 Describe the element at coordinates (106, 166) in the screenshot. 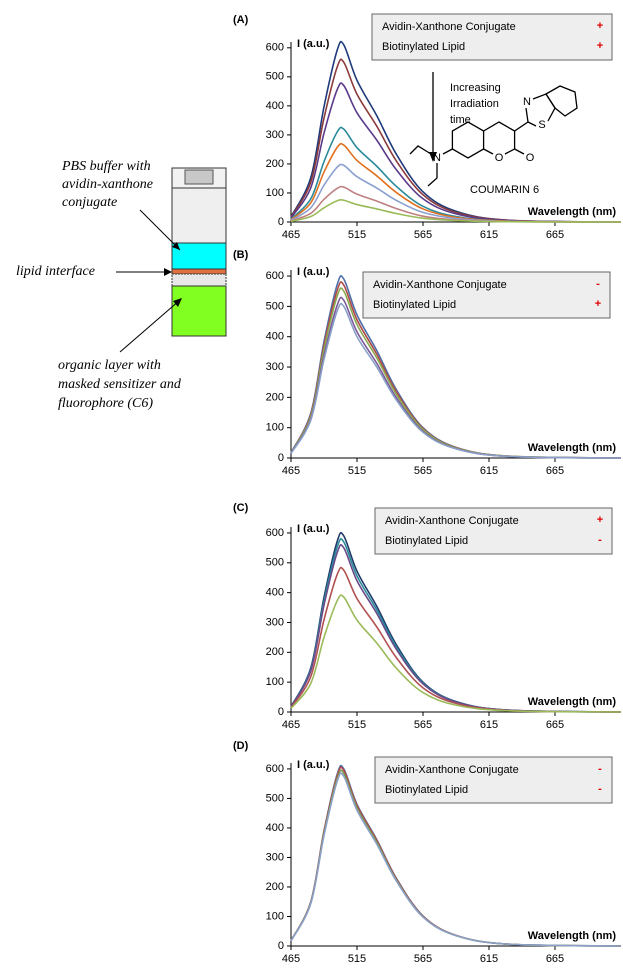

I see `diagram-label: PBS buffer with` at that location.